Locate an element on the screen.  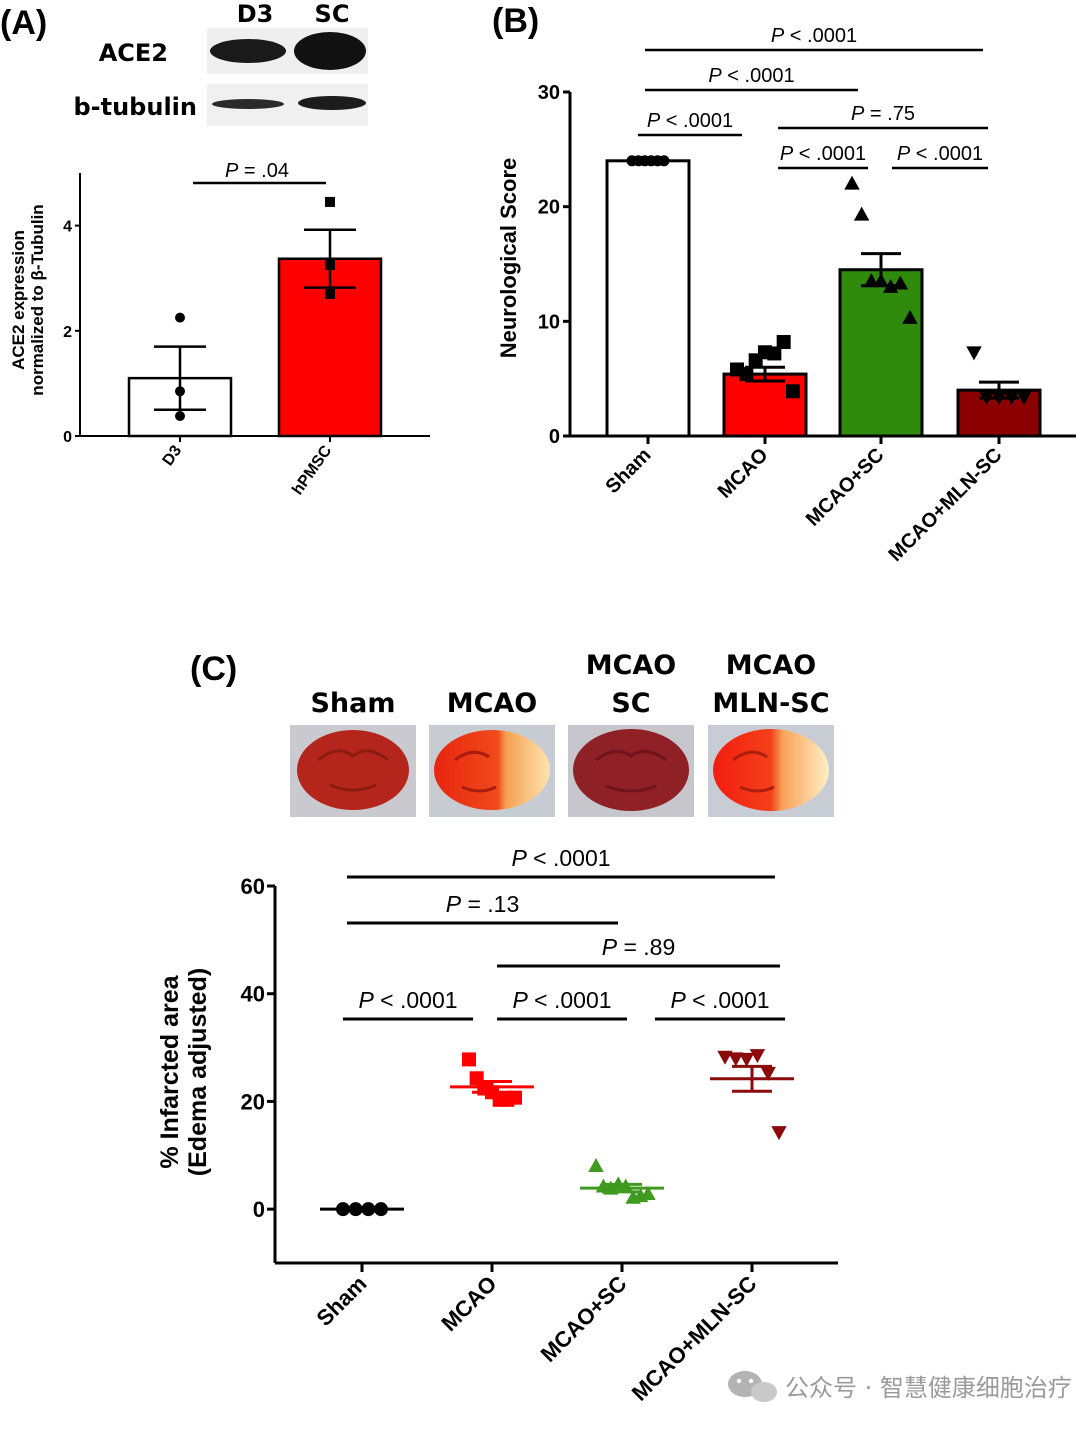
brain-label: SC is located at coordinates (630, 703).